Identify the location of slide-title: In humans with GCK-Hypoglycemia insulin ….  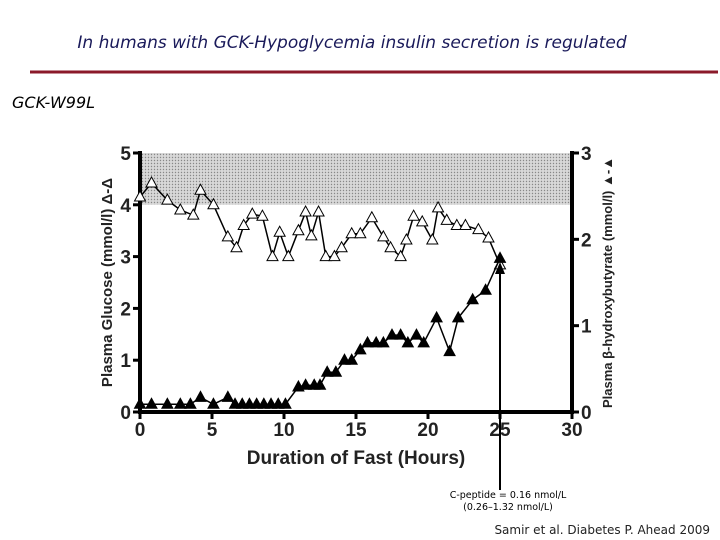
(351, 43).